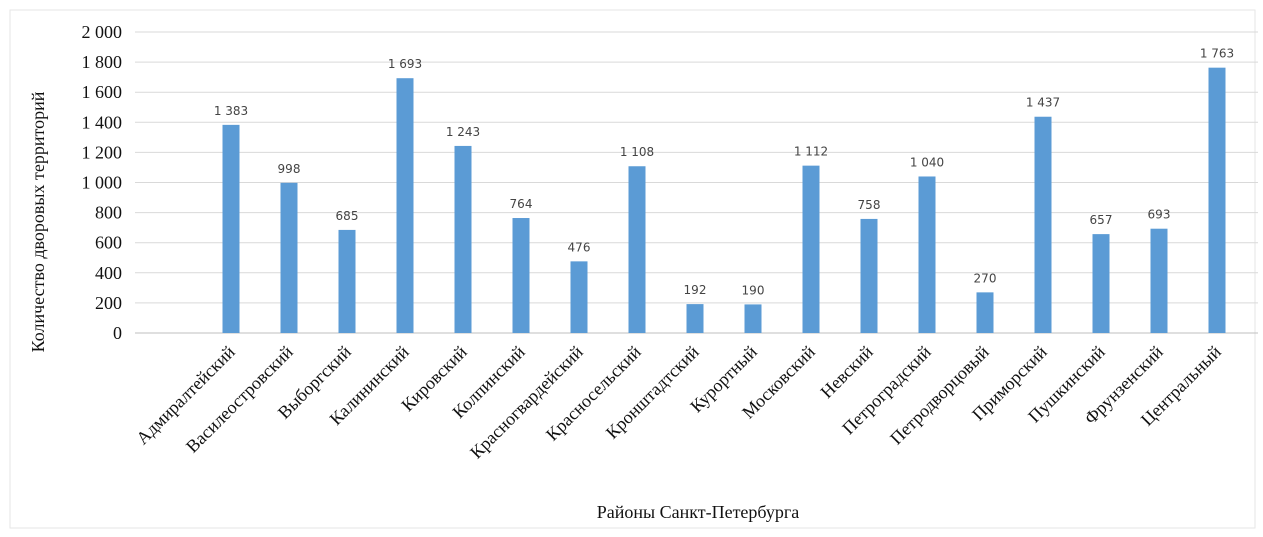  What do you see at coordinates (753, 290) in the screenshot?
I see `data-label: 190` at bounding box center [753, 290].